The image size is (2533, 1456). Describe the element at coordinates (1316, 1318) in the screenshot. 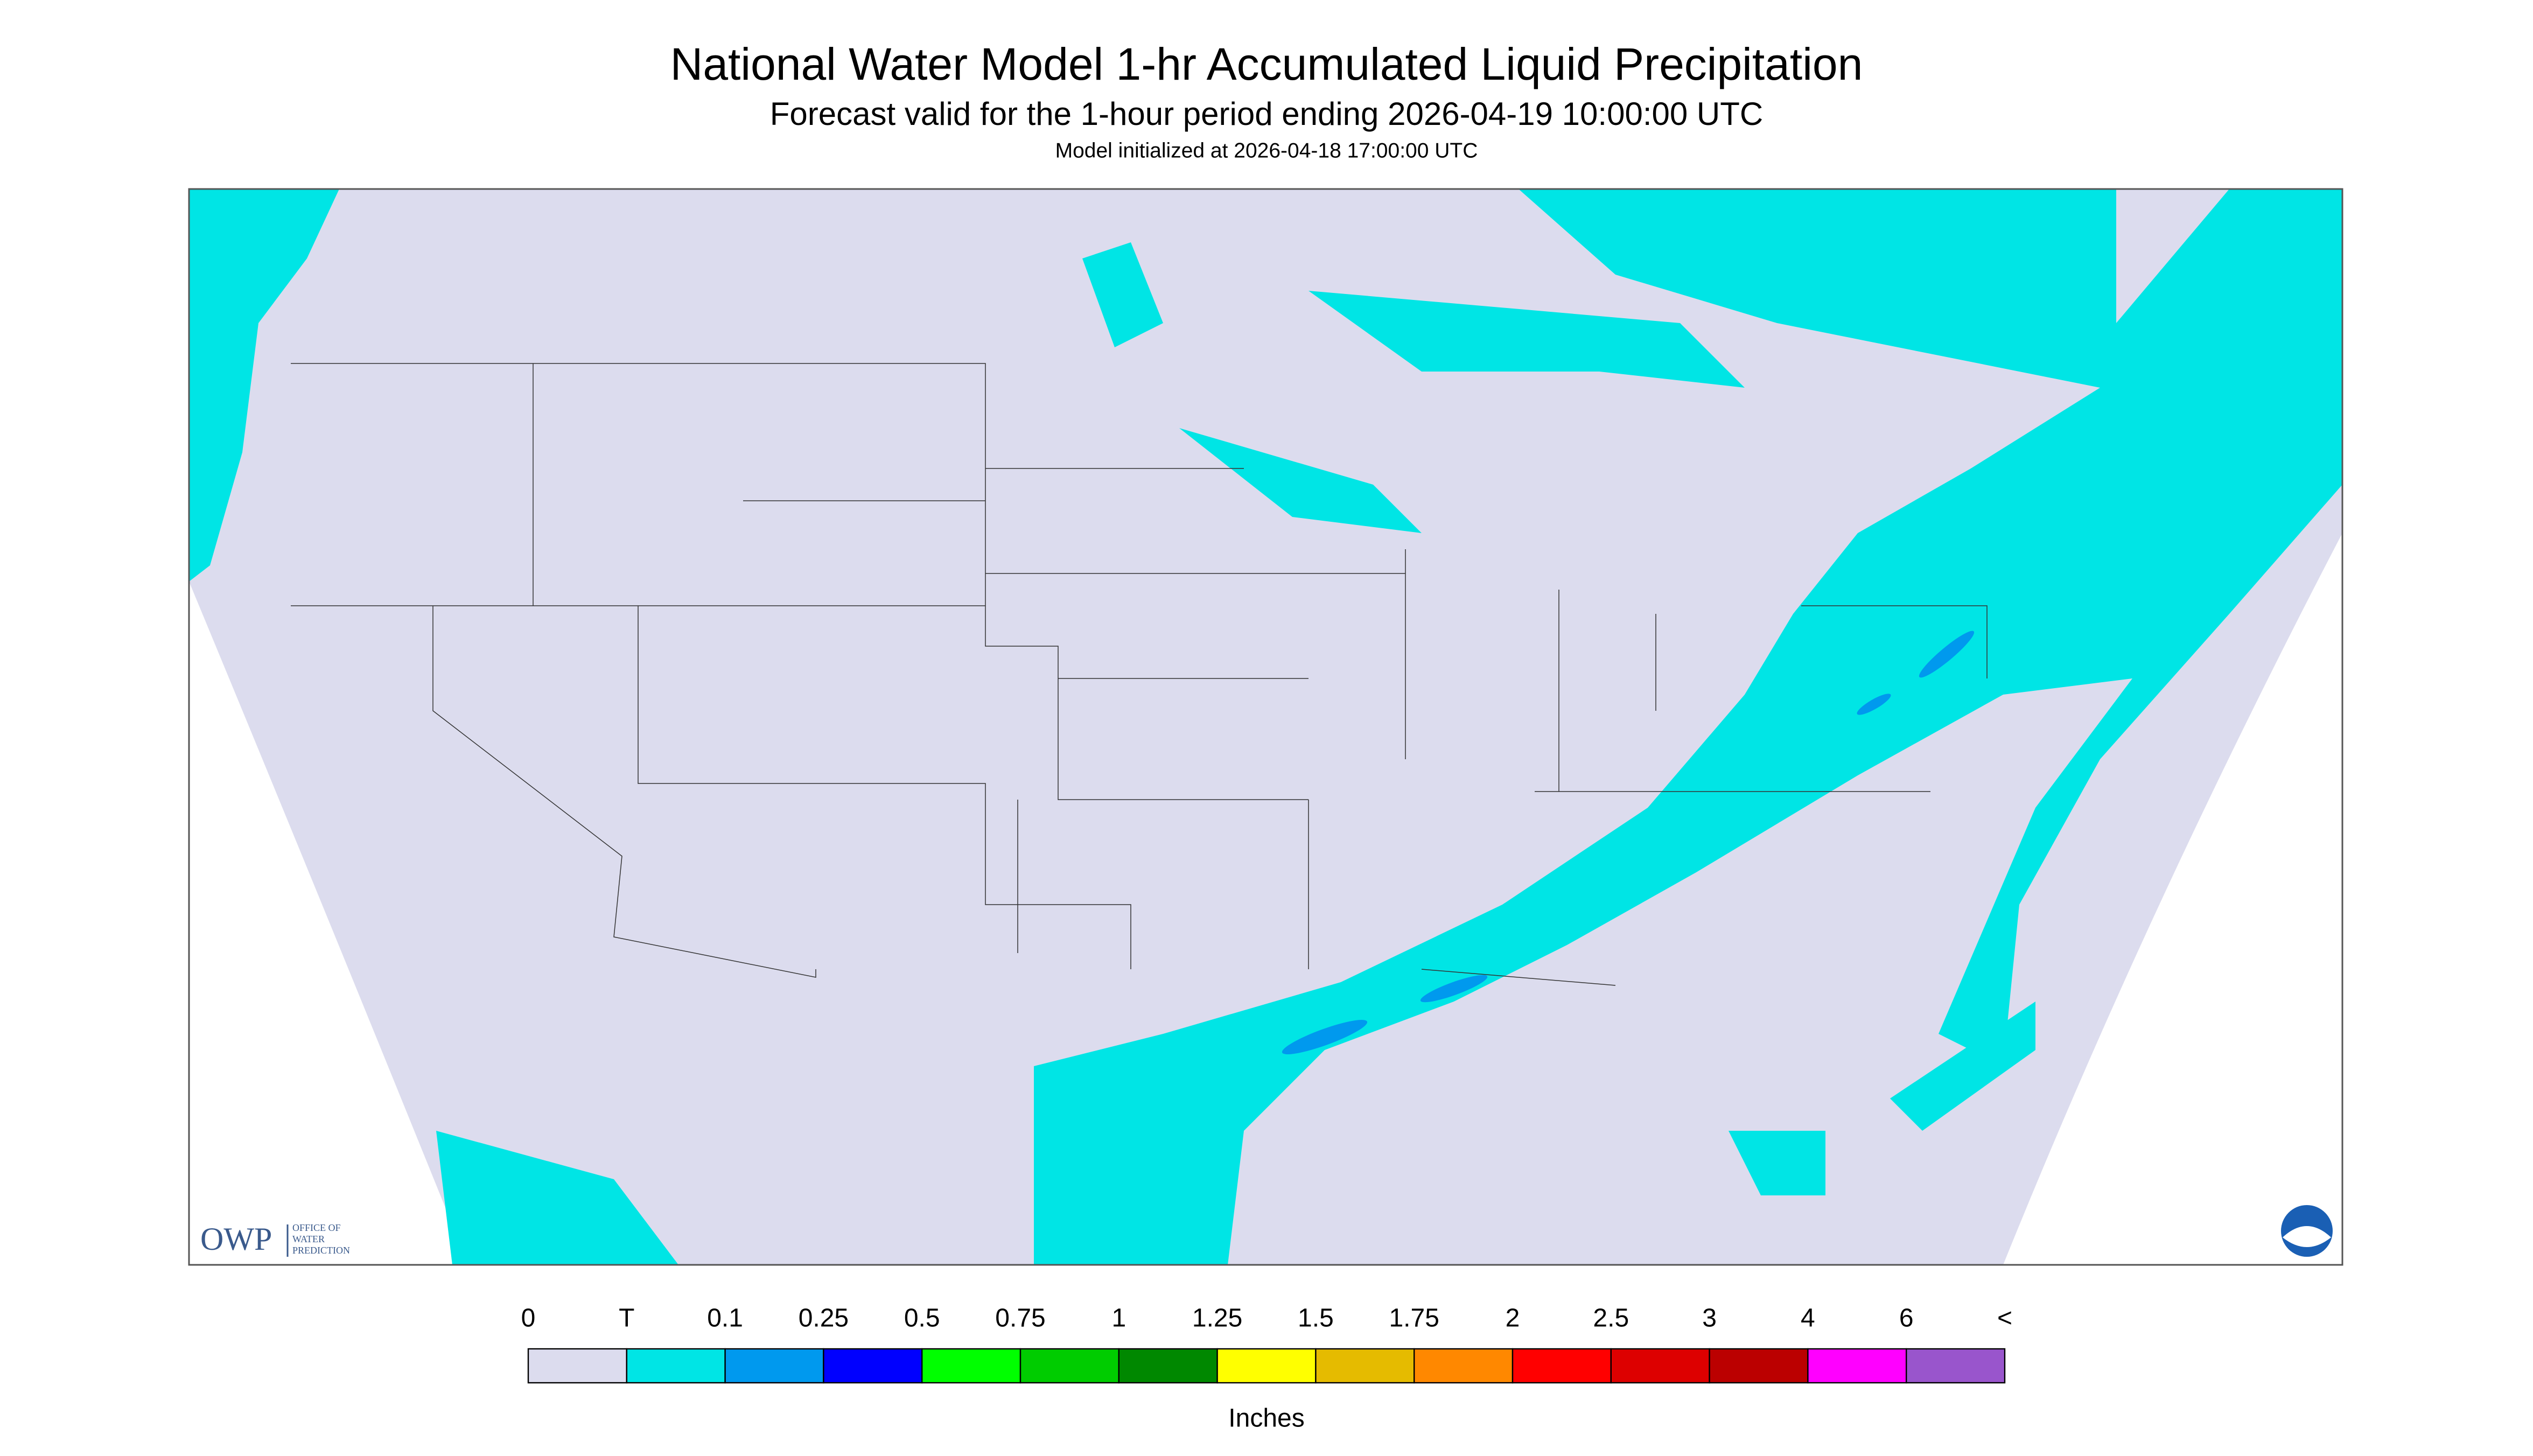

I see `legend-label: 1.5` at that location.